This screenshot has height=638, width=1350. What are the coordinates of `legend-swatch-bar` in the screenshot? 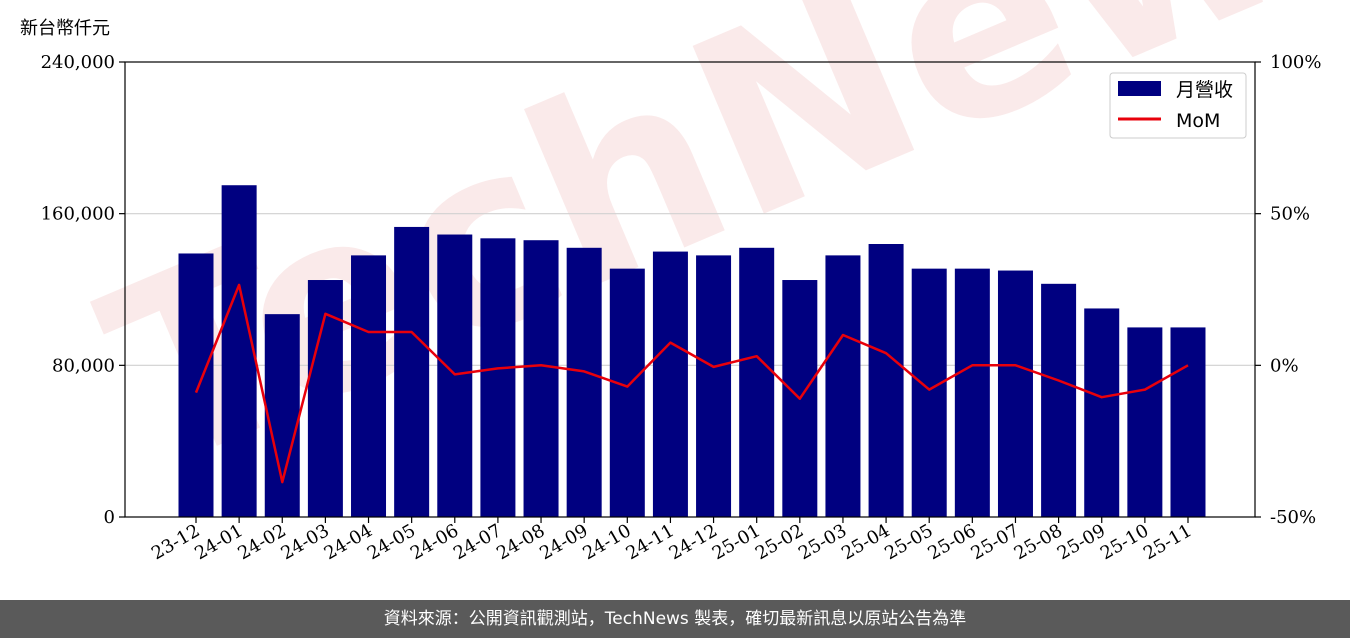 It's located at (1139, 88).